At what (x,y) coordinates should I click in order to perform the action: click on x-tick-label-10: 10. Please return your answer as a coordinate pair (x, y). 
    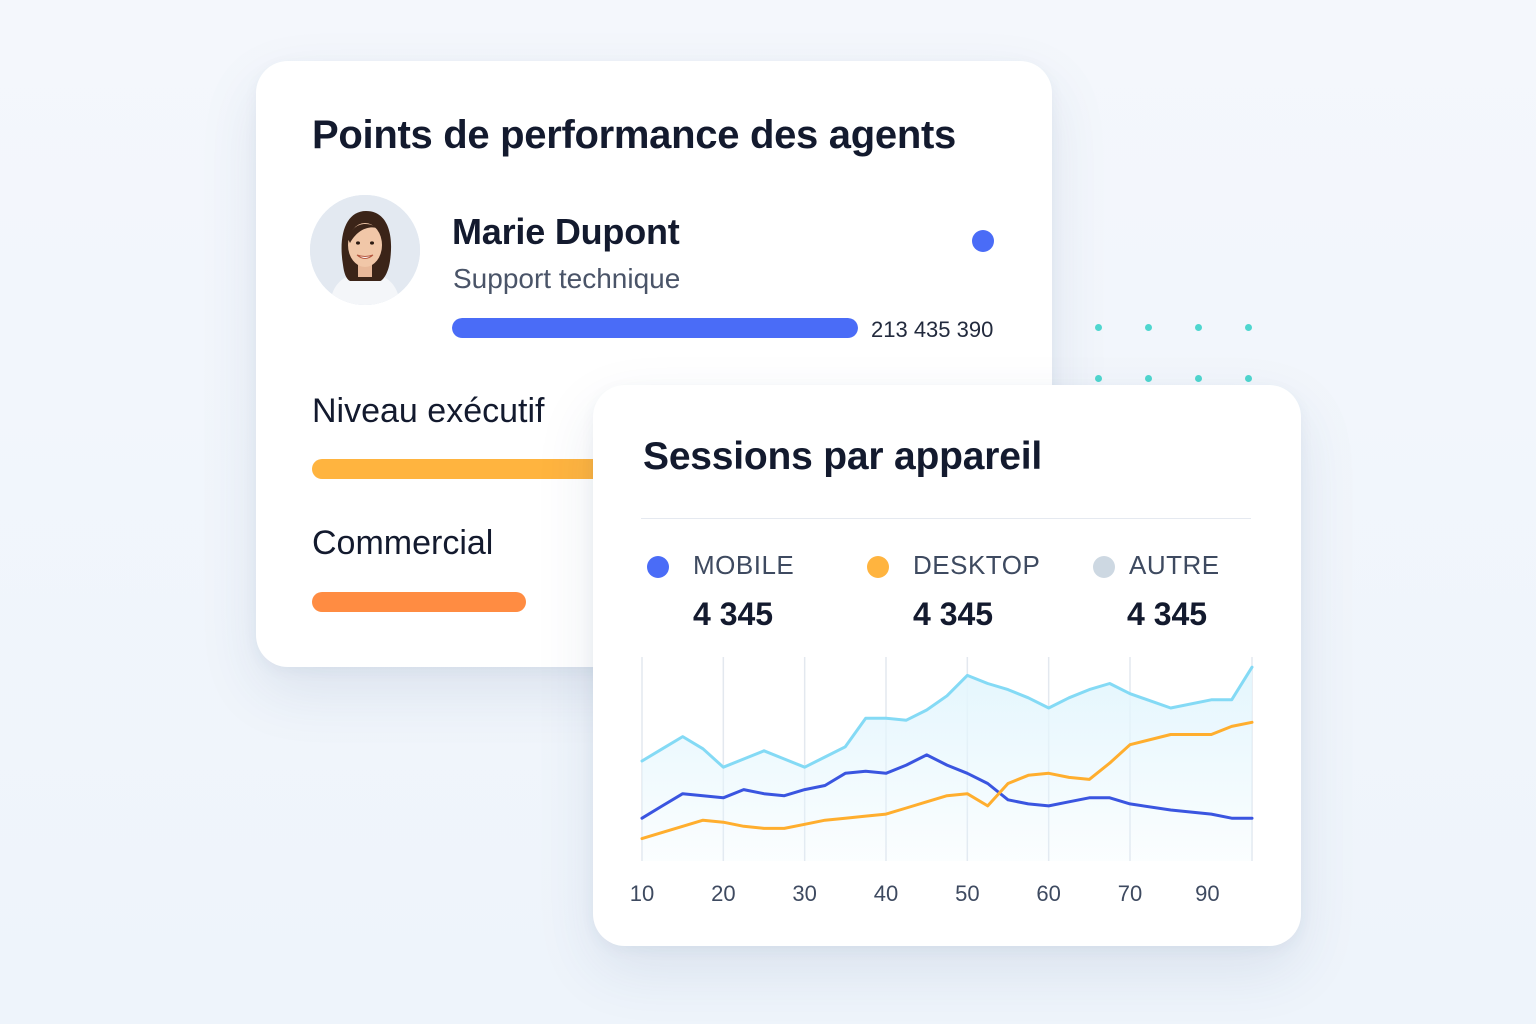
    Looking at the image, I should click on (642, 893).